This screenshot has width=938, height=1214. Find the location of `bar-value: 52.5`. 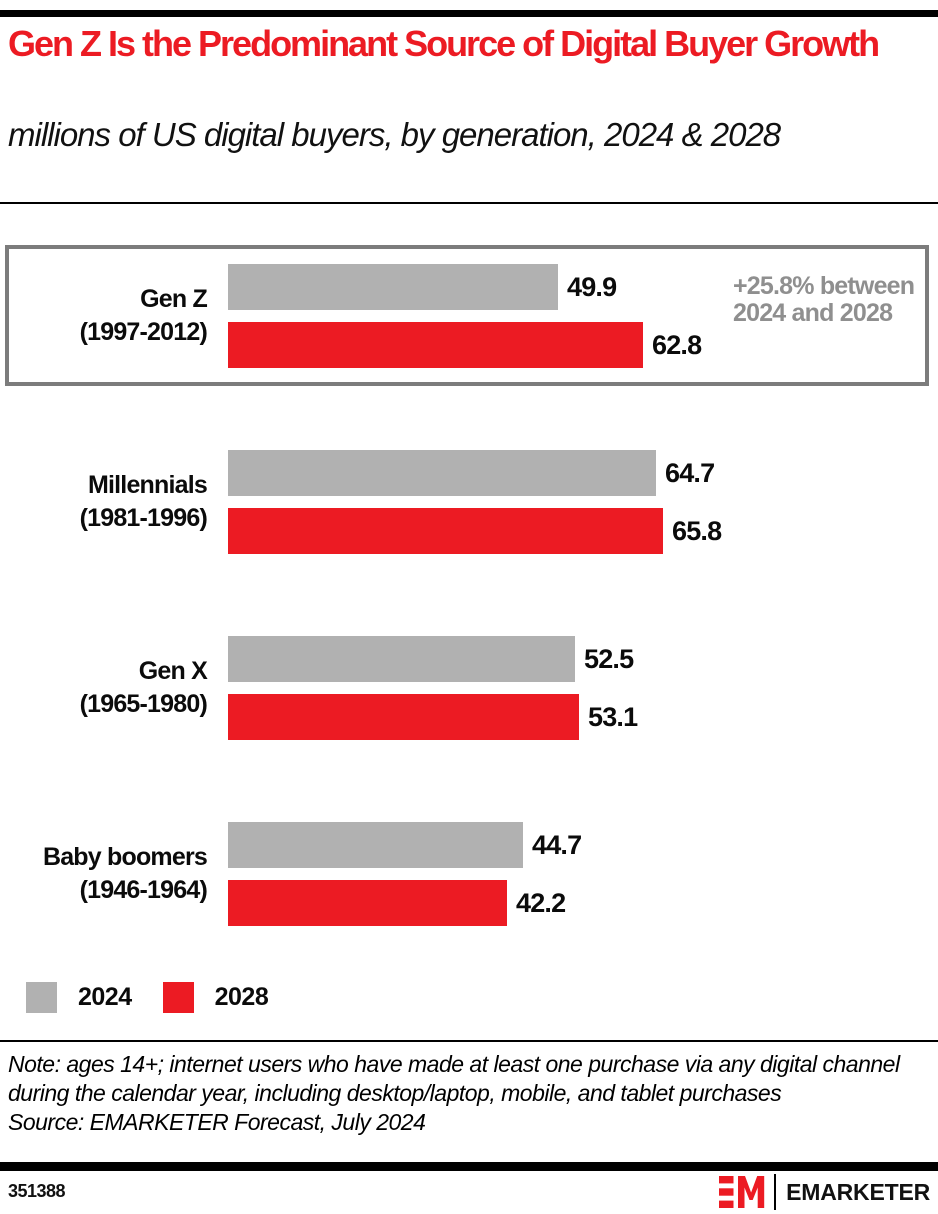

bar-value: 52.5 is located at coordinates (609, 658).